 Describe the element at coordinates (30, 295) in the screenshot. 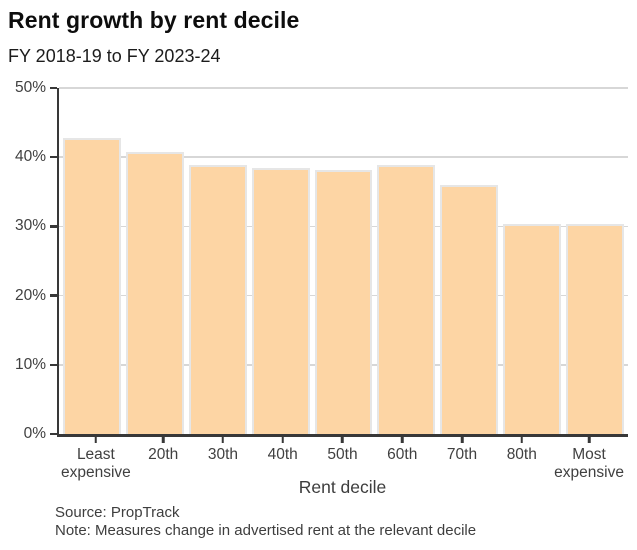

I see `y-axis-tick-label-20: 20%` at that location.